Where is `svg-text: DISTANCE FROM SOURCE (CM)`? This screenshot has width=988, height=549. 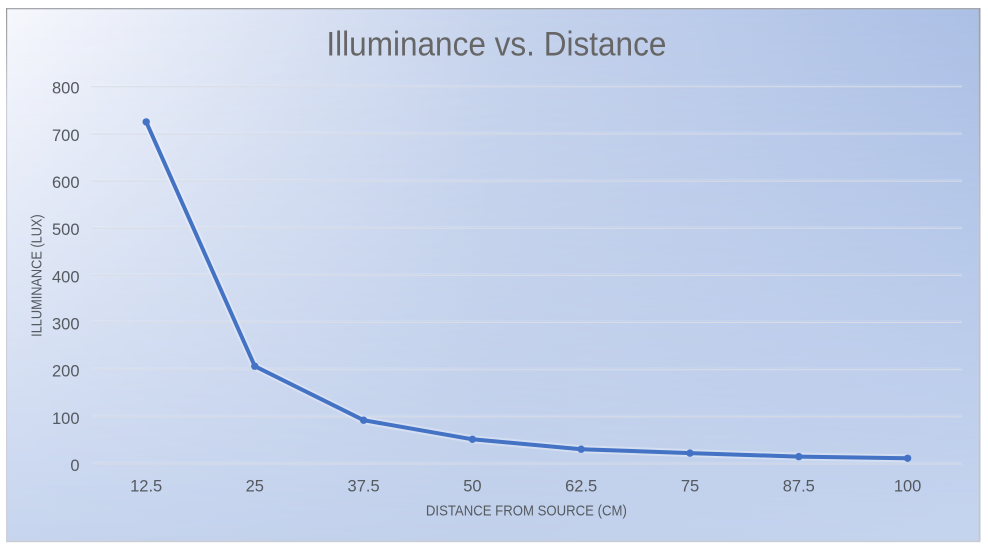 svg-text: DISTANCE FROM SOURCE (CM) is located at coordinates (526, 510).